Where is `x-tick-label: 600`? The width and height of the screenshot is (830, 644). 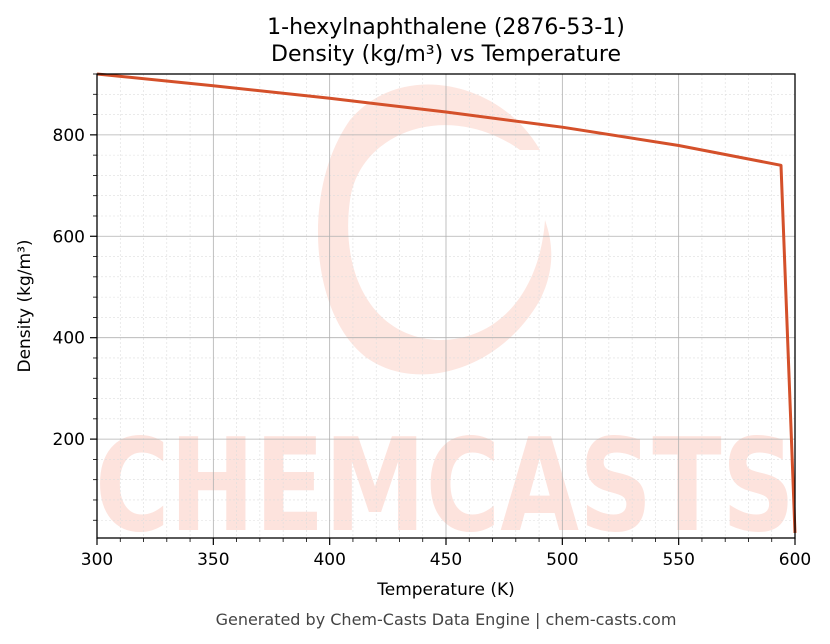 x-tick-label: 600 is located at coordinates (795, 560).